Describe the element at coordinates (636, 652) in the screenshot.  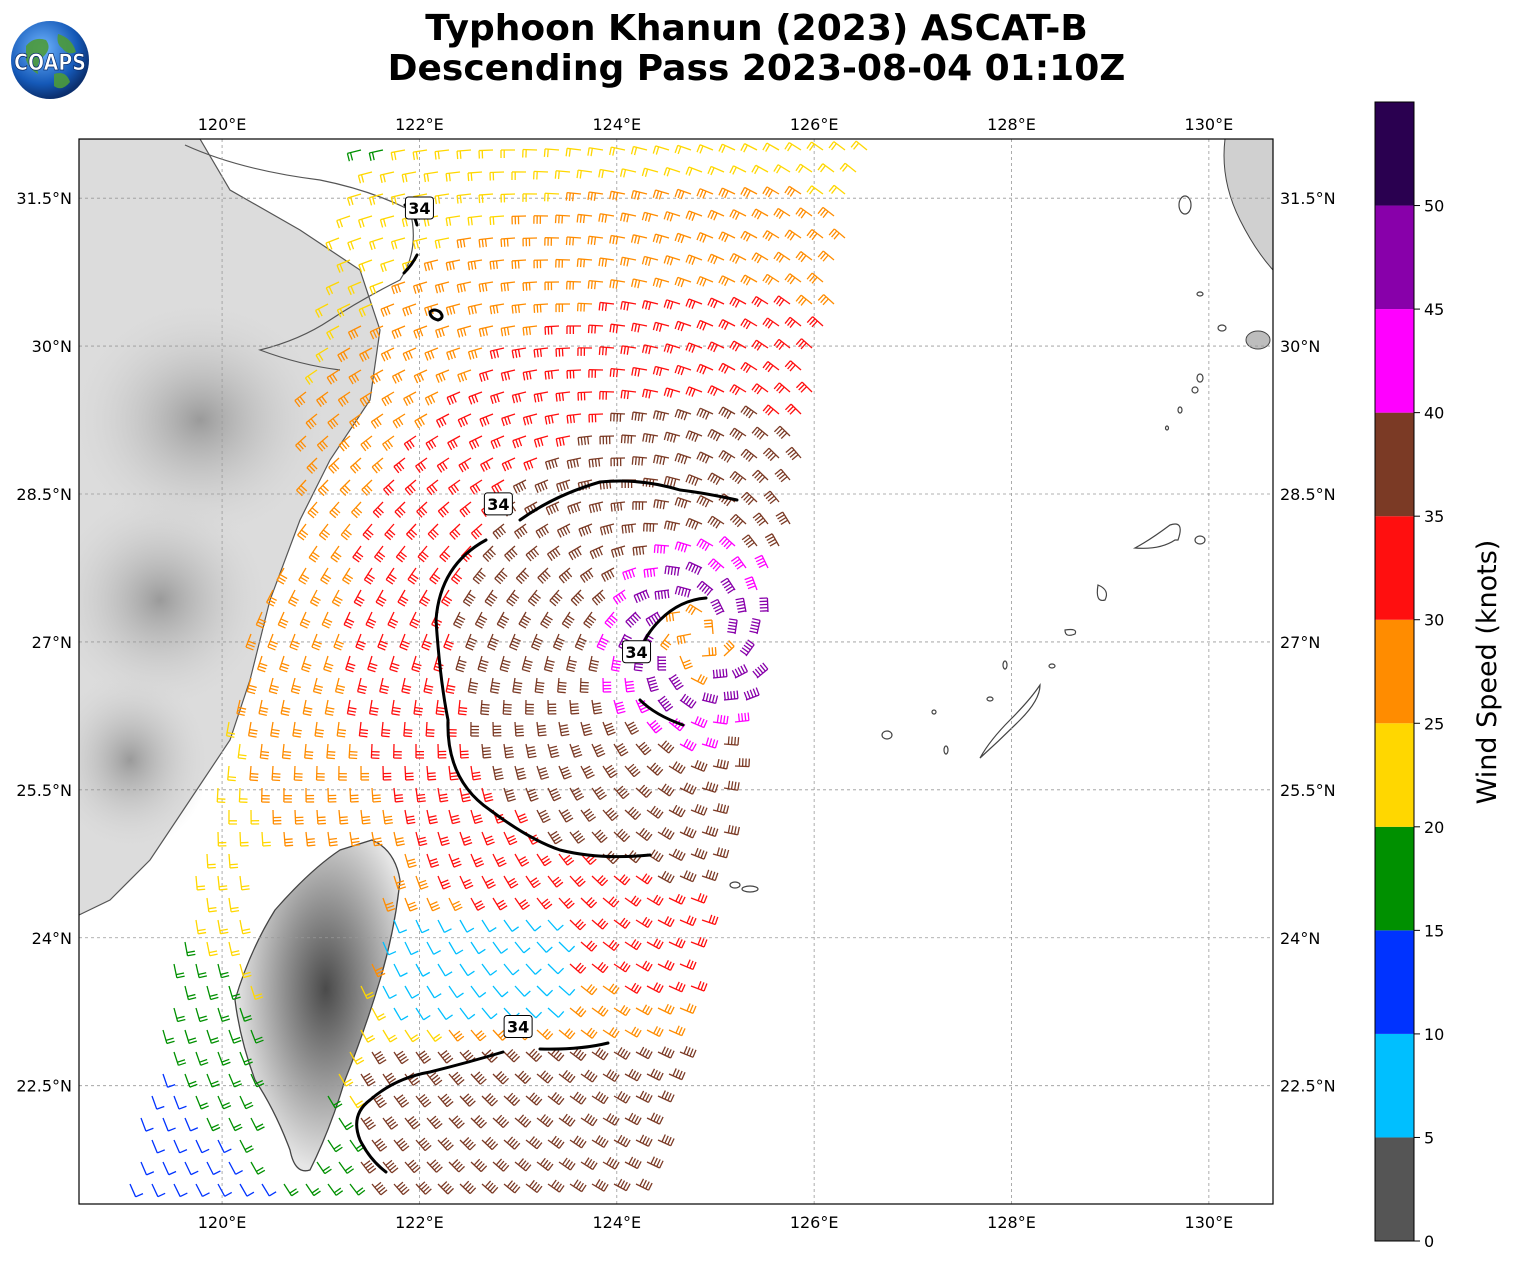
I see `contour-label-text: 34` at that location.